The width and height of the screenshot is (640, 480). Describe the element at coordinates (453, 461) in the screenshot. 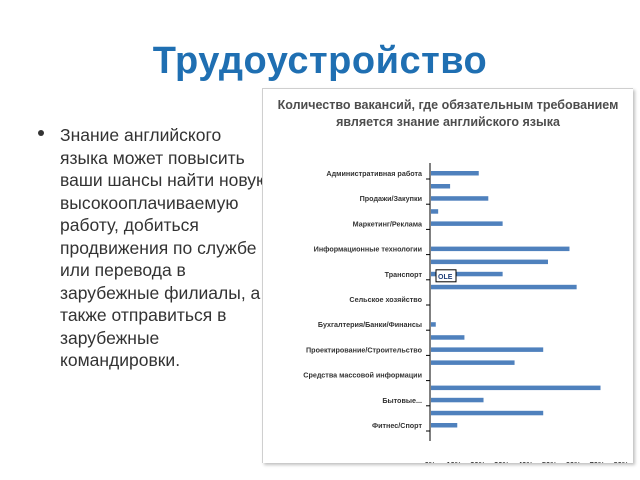

I see `x-tick-label: 10%` at that location.